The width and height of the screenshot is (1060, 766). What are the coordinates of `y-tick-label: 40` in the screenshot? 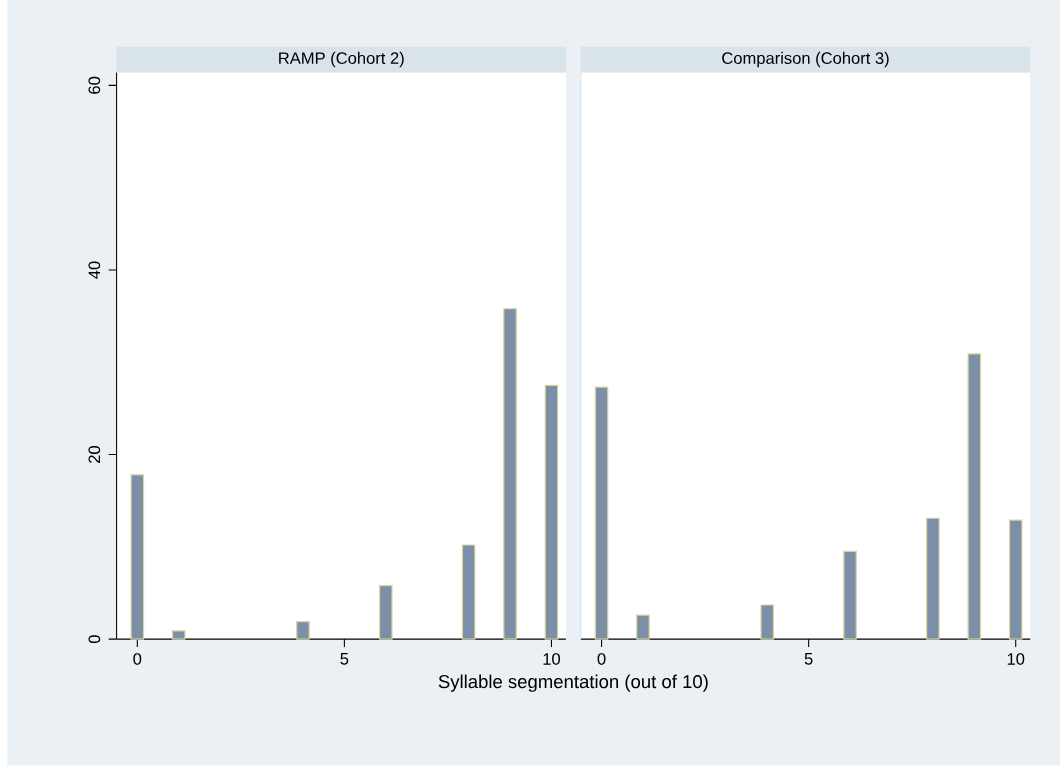 It's located at (94, 270).